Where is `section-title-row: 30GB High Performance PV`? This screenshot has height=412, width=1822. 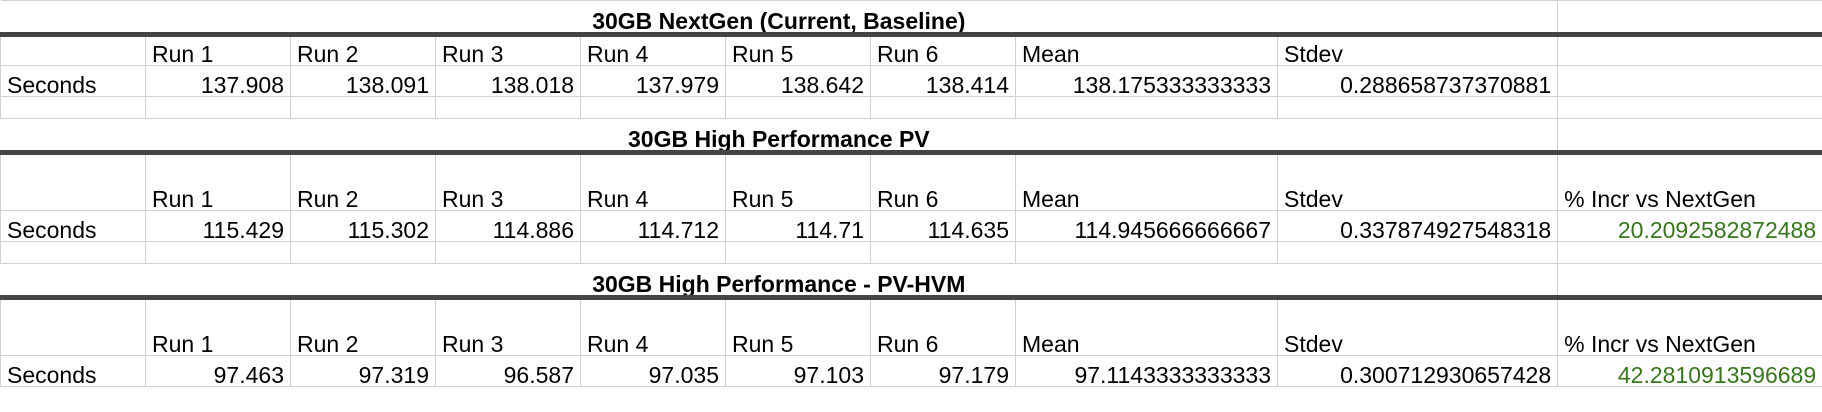 section-title-row: 30GB High Performance PV is located at coordinates (911, 136).